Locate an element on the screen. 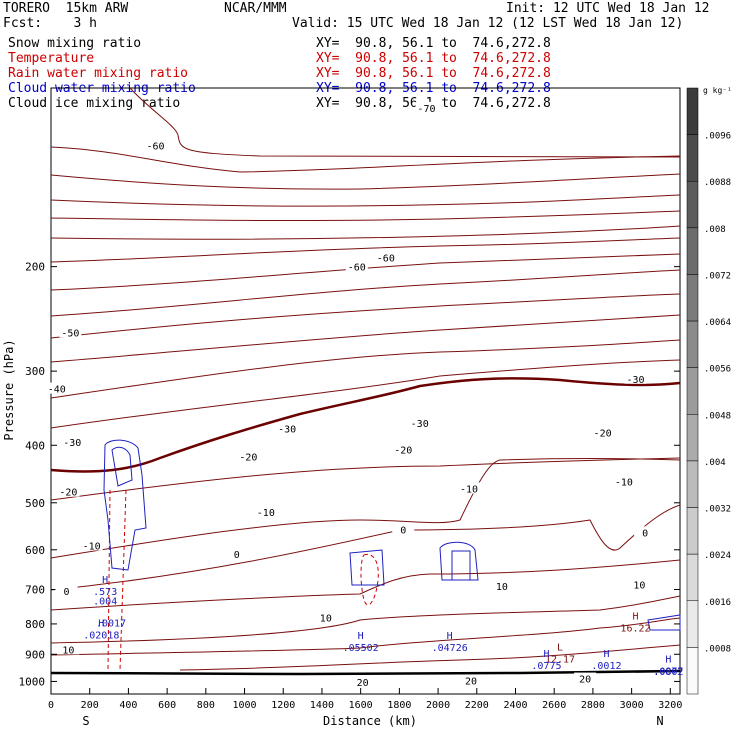 Image resolution: width=740 pixels, height=740 pixels. x-tick-label: 2800 is located at coordinates (593, 705).